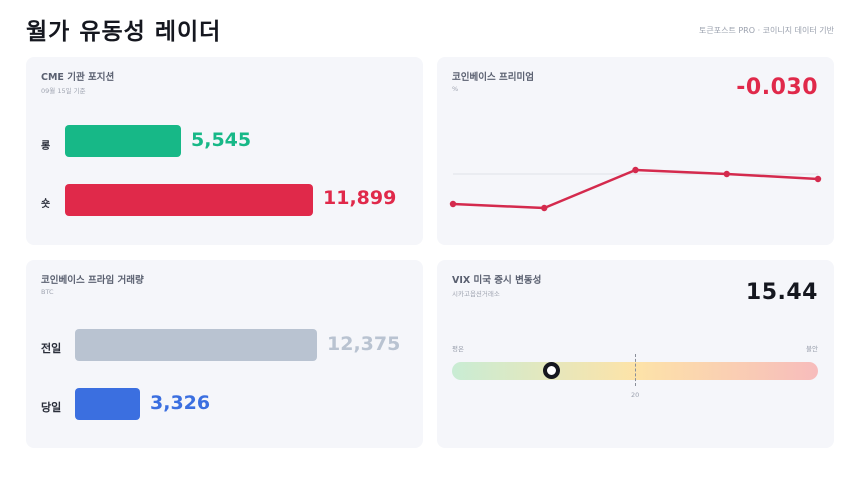 Image resolution: width=860 pixels, height=483 pixels. I want to click on threshold-marker, so click(635, 370).